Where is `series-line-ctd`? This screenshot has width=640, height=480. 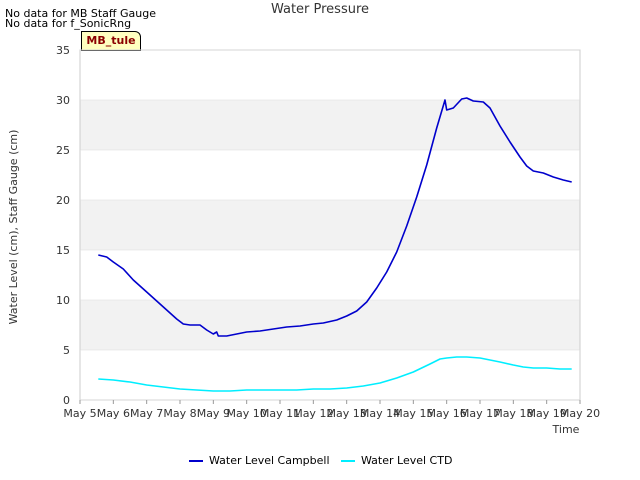
series-line-ctd is located at coordinates (335, 374).